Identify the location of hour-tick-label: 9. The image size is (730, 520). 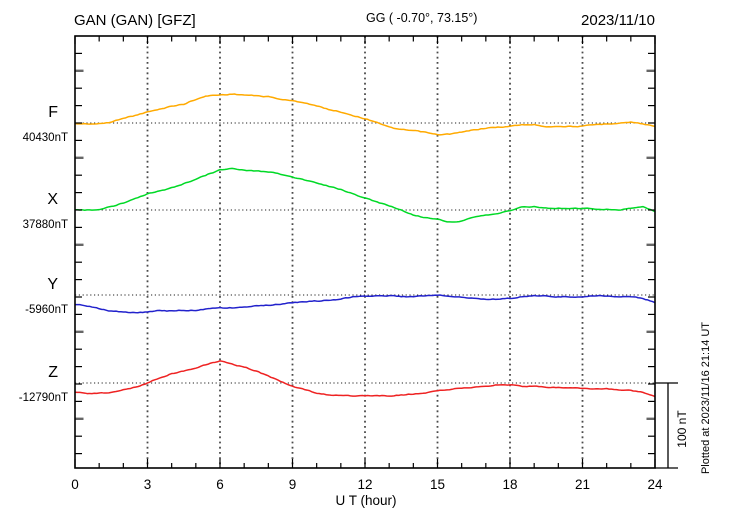
(293, 484).